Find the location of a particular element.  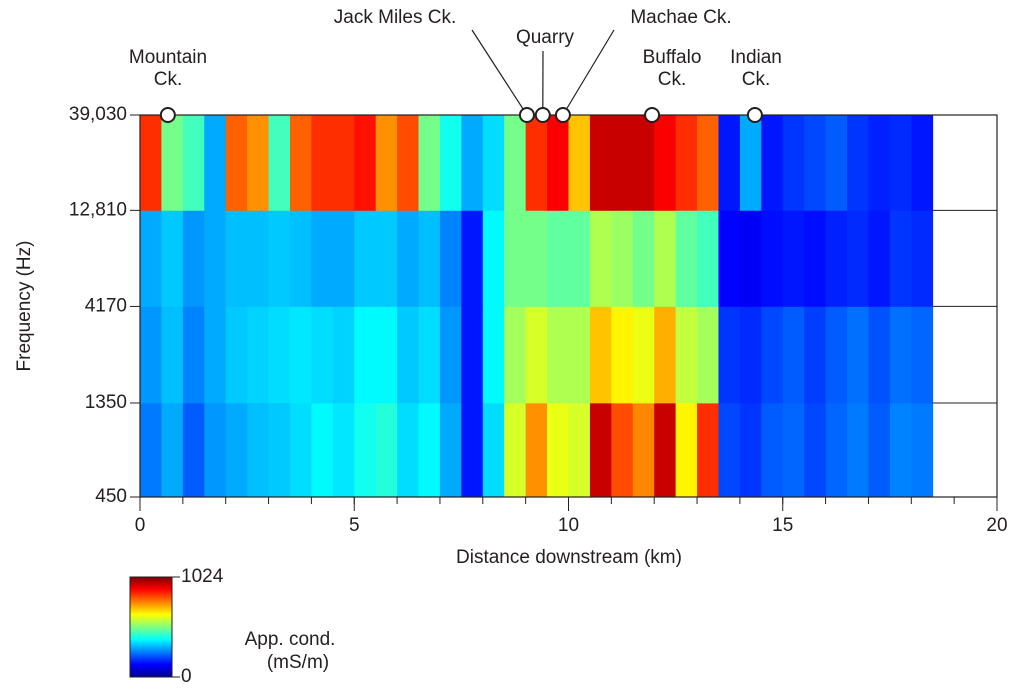

x-tick-label: 0 is located at coordinates (140, 525).